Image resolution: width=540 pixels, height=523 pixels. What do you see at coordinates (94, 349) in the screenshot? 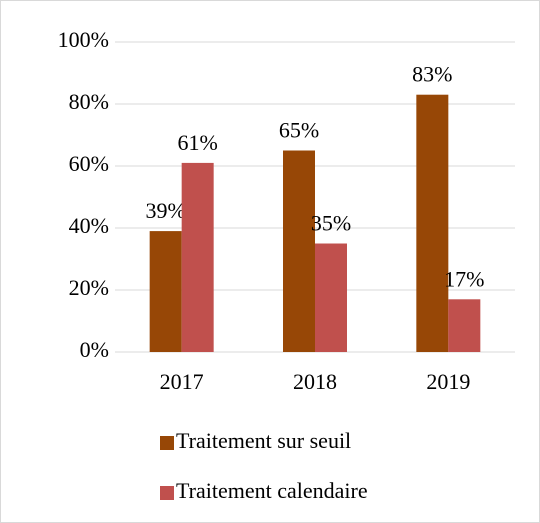
I see `y-tick-label: 0%` at bounding box center [94, 349].